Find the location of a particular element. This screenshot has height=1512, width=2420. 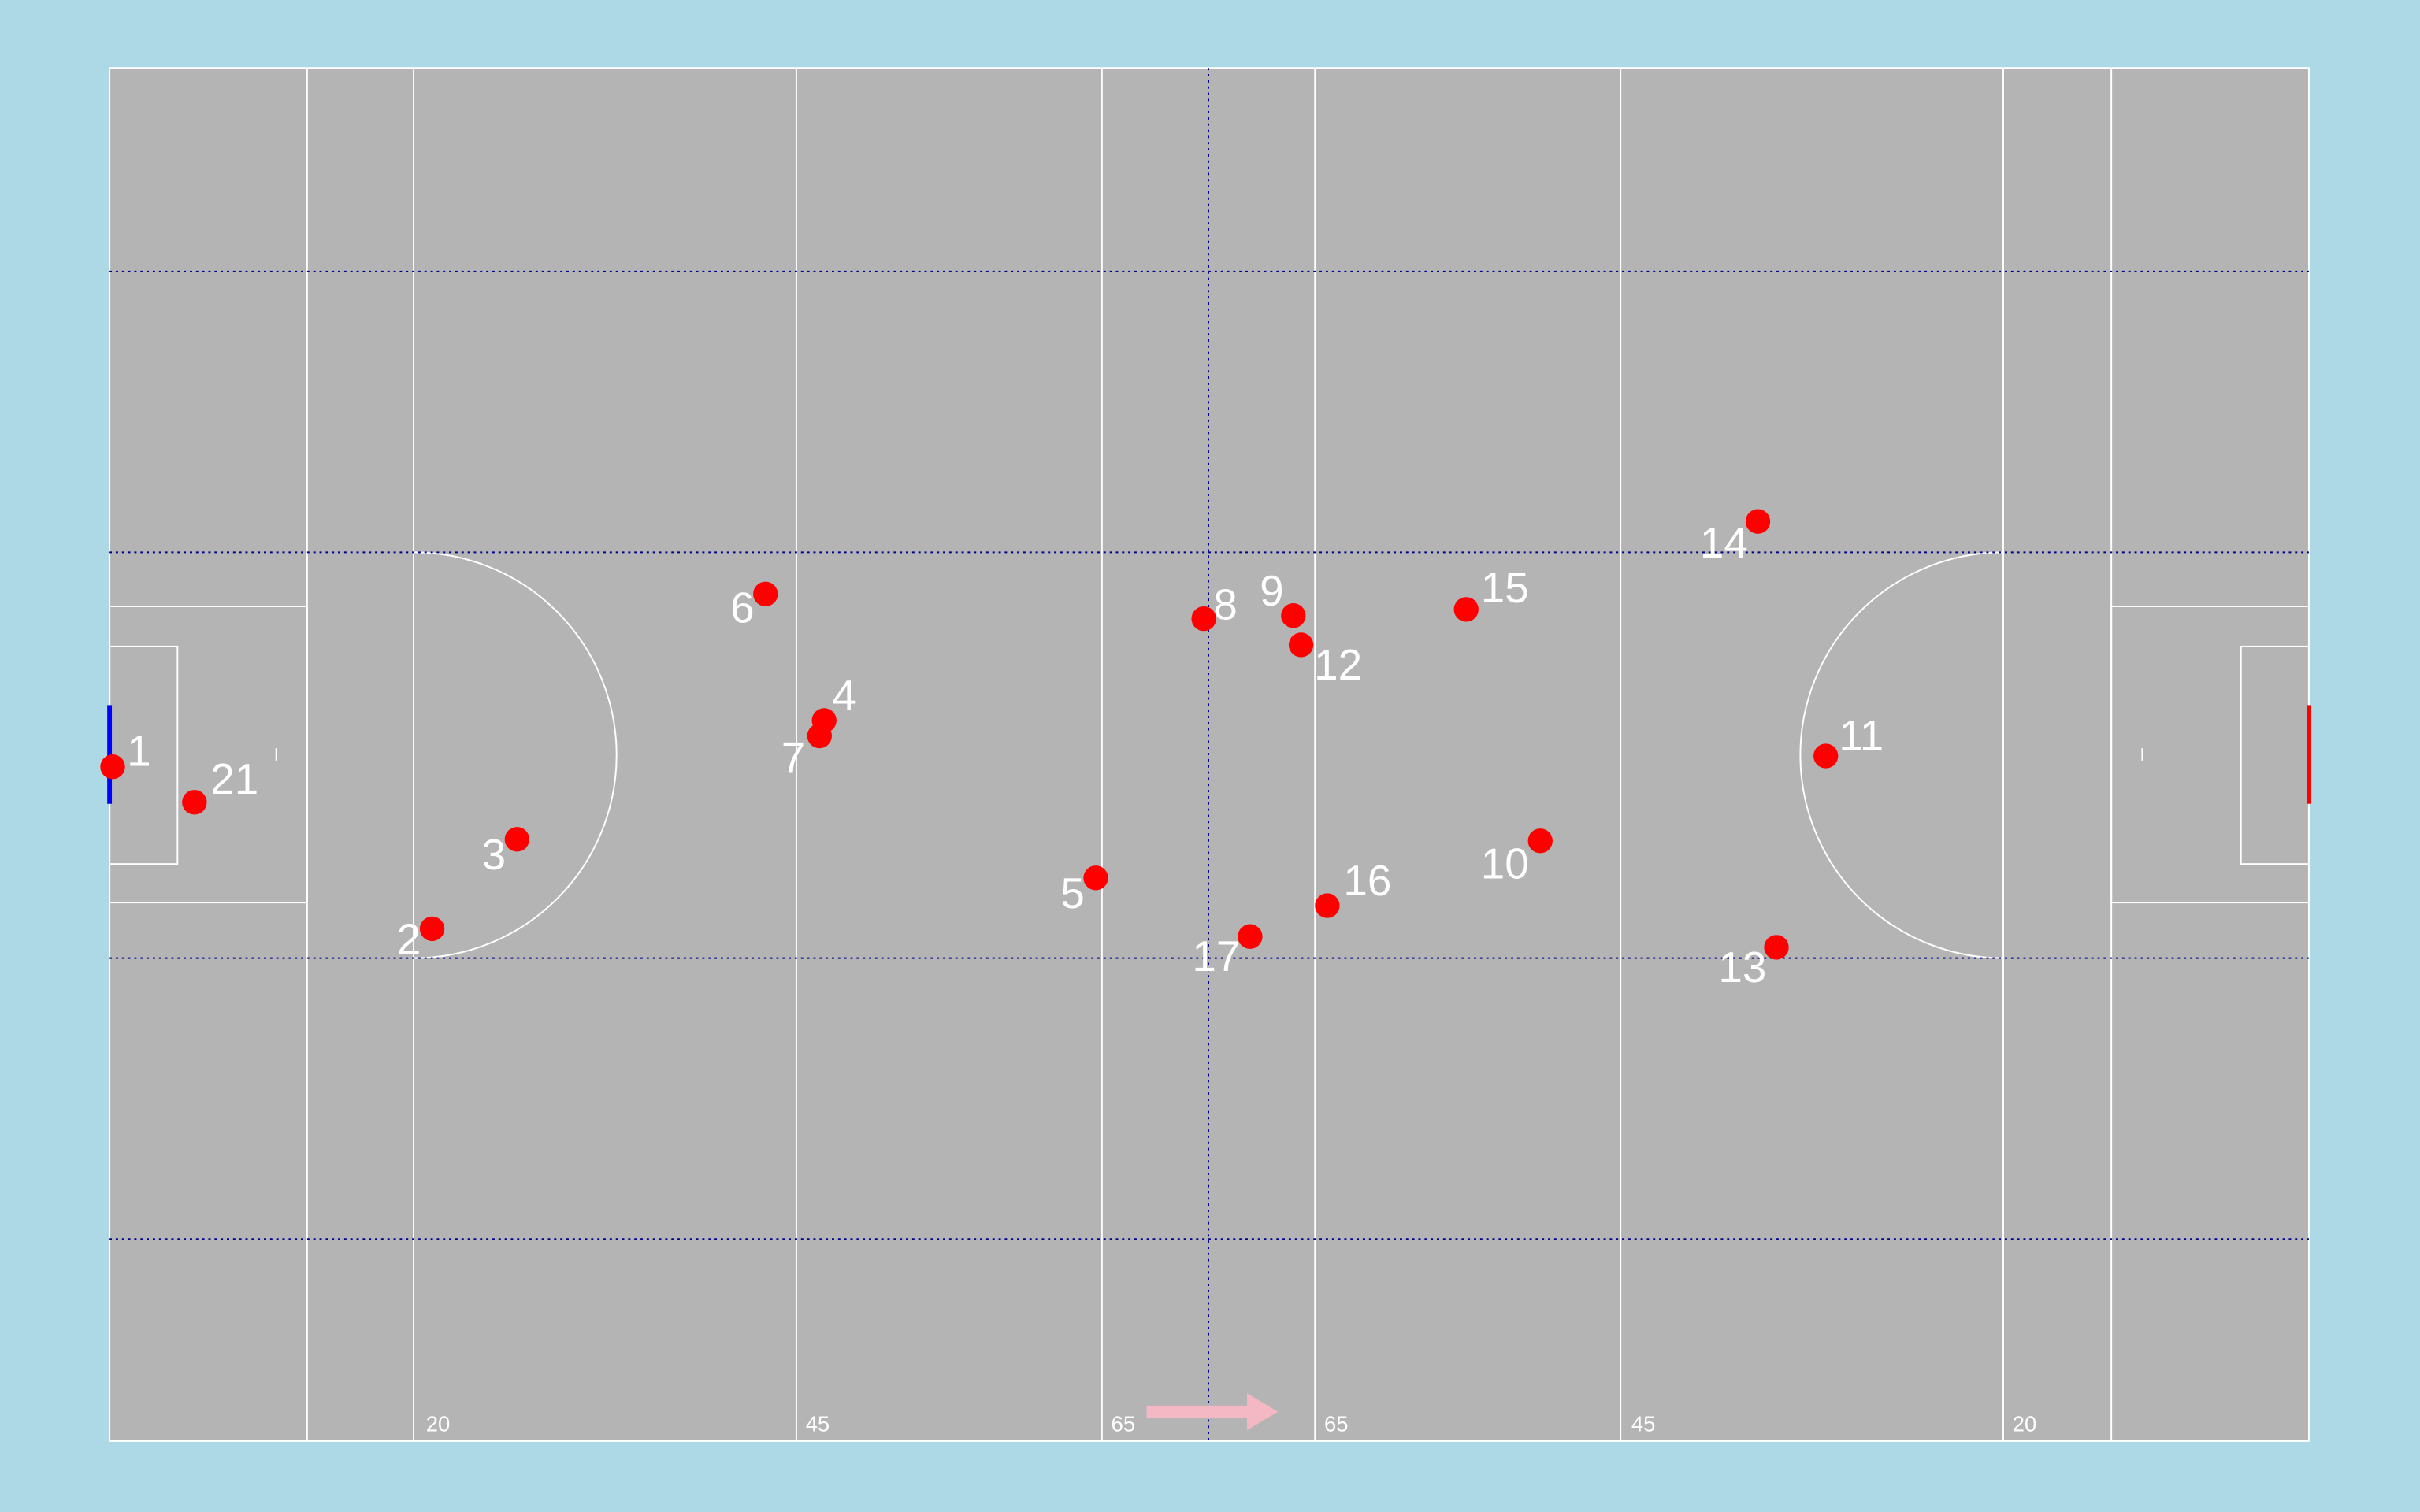

player-number: 13 is located at coordinates (1742, 967).